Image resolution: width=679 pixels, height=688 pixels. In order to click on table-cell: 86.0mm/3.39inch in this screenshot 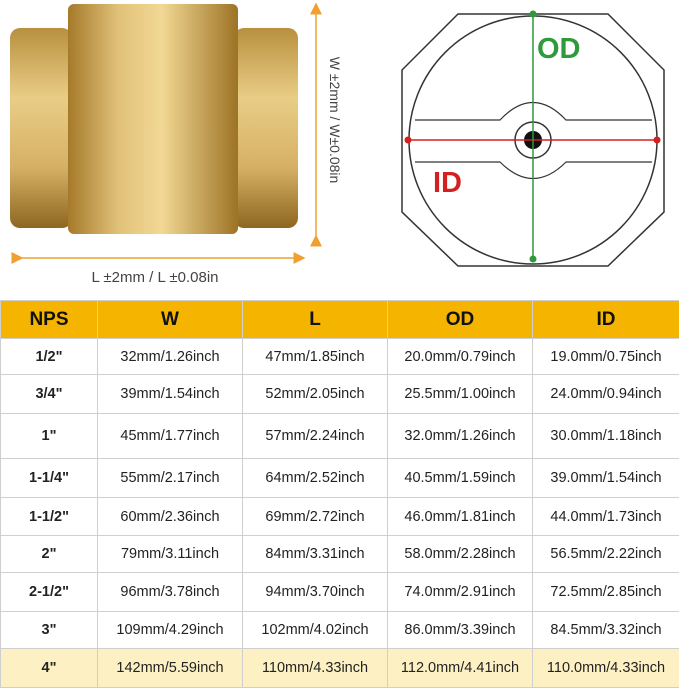, I will do `click(460, 630)`.